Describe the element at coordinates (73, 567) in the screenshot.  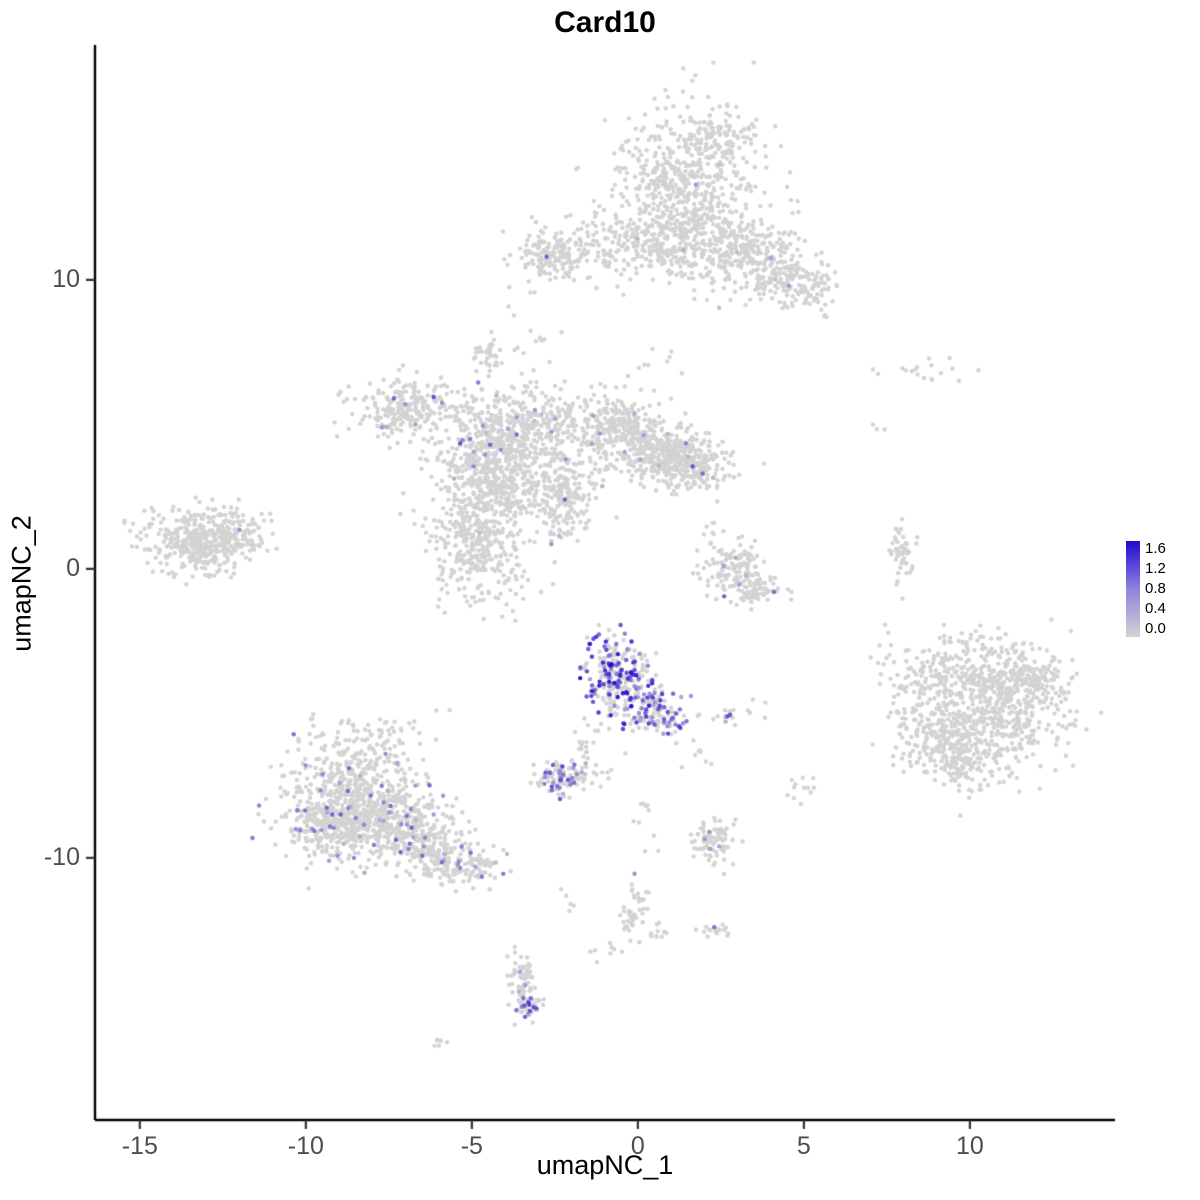
I see `y-tick-label: 0` at that location.